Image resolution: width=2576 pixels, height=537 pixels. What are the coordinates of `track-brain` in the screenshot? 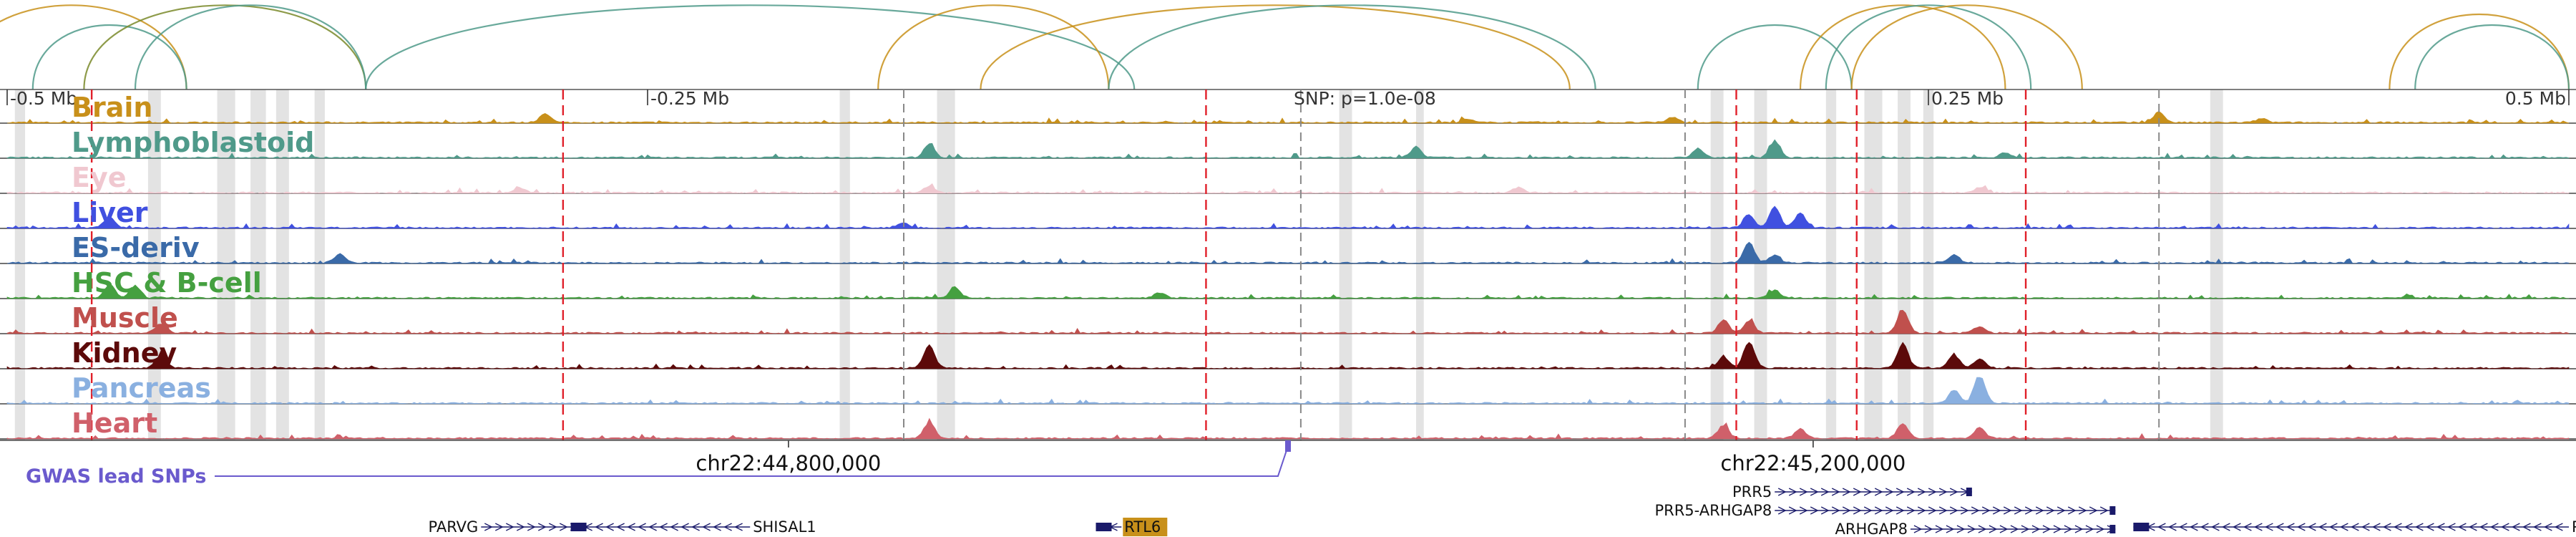 It's located at (1288, 117).